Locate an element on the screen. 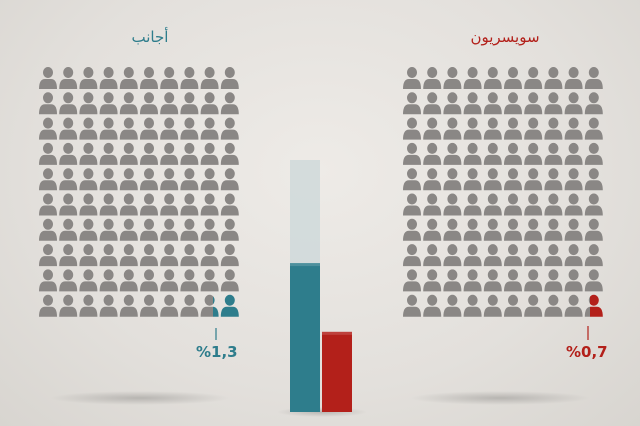  value-label-swiss: %0,7 is located at coordinates (587, 352).